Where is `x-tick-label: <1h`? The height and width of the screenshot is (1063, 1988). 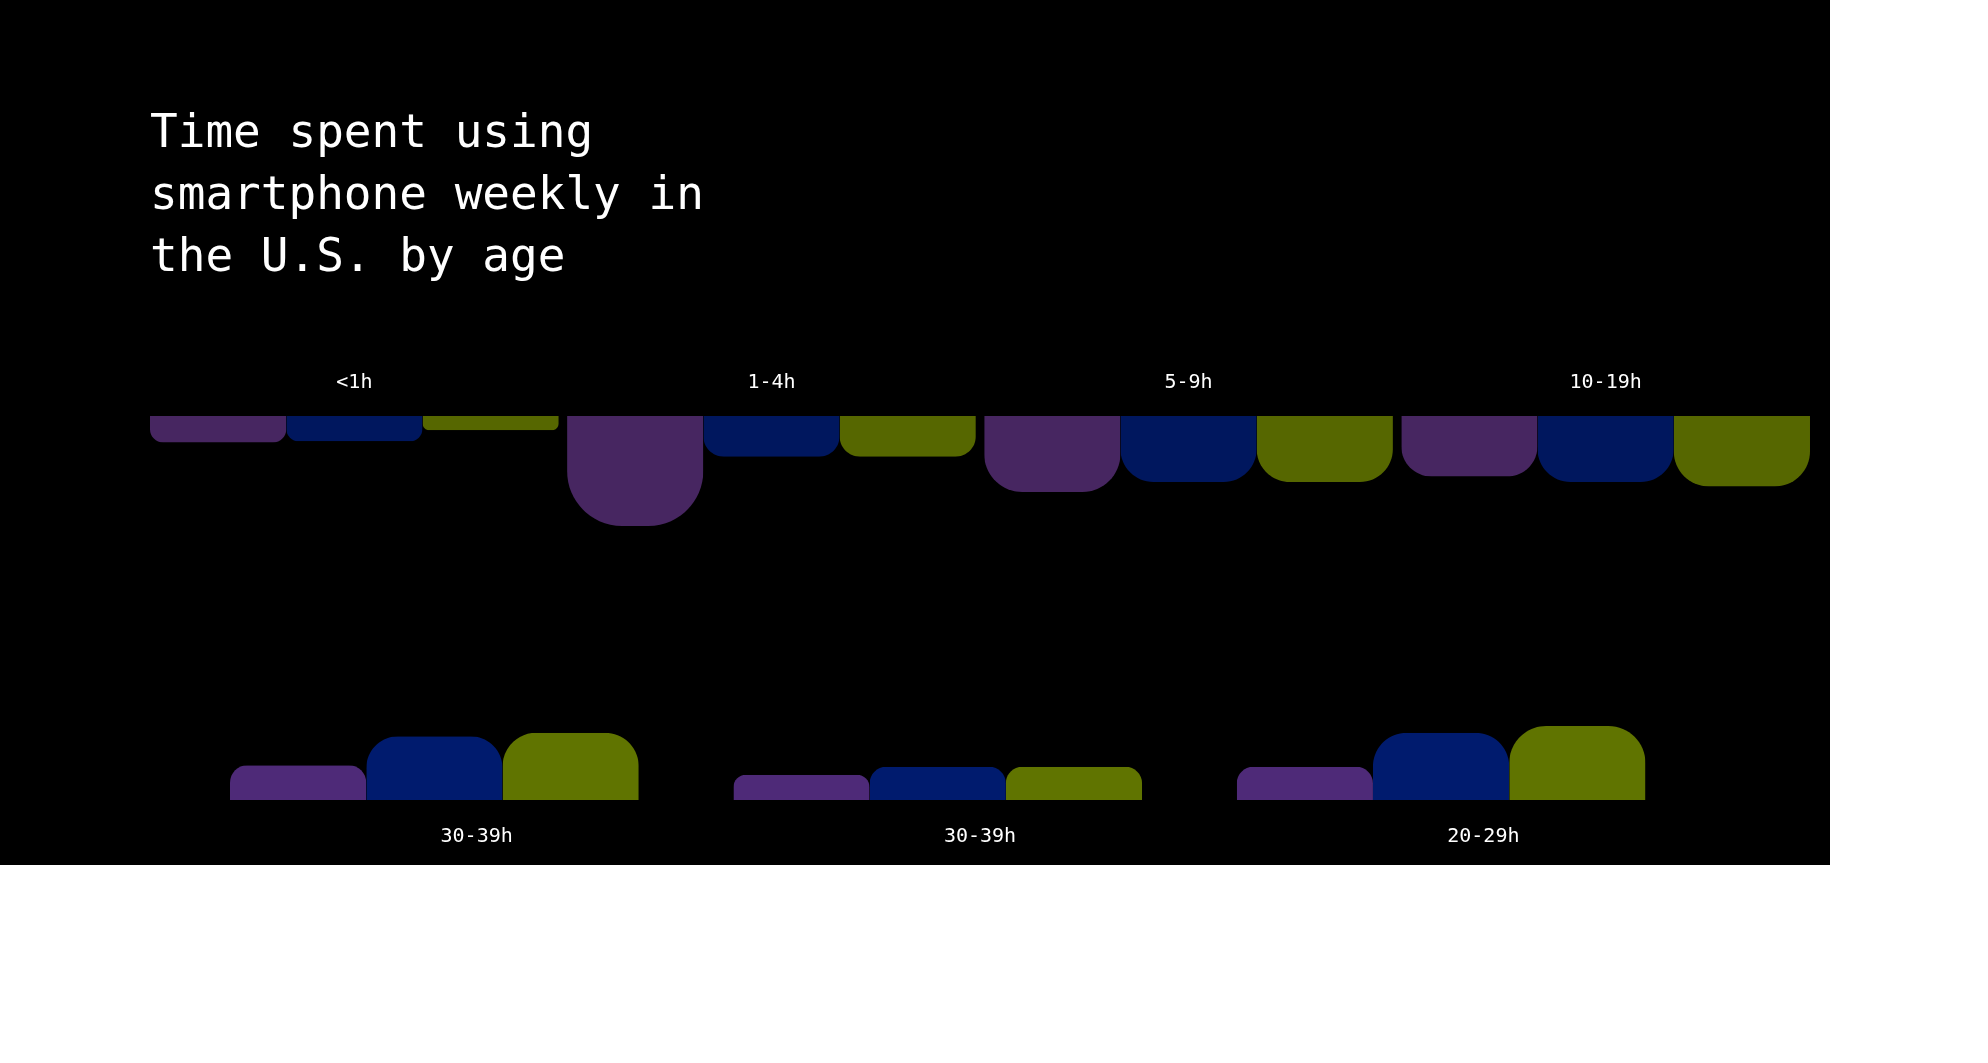
x-tick-label: <1h is located at coordinates (354, 380).